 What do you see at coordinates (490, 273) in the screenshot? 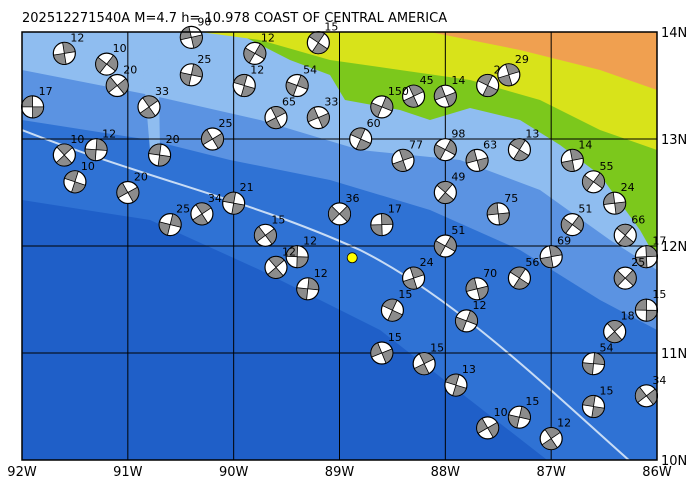
I see `depth-label: 70` at bounding box center [490, 273].